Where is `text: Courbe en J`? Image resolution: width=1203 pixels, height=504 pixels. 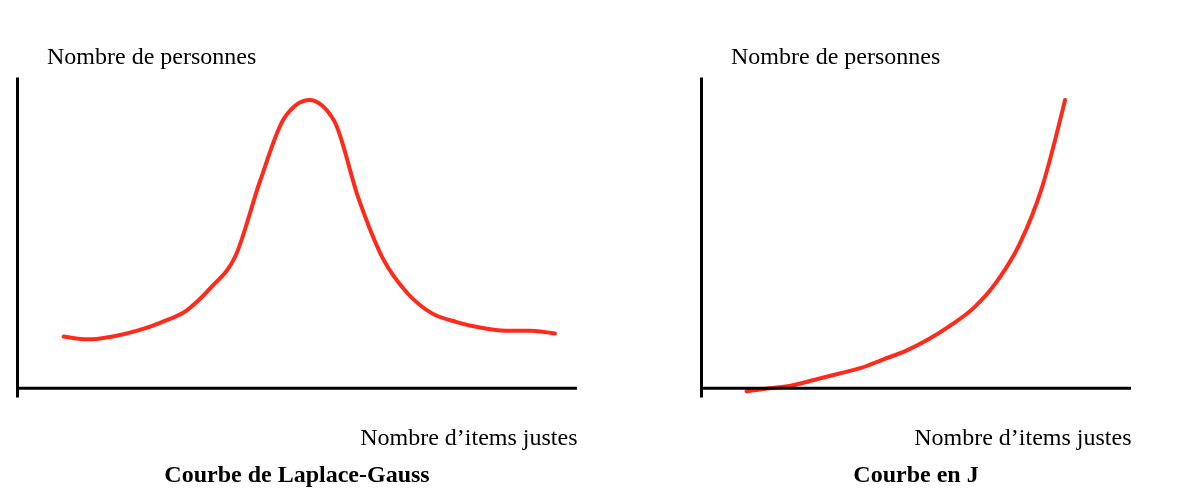
text: Courbe en J is located at coordinates (916, 474).